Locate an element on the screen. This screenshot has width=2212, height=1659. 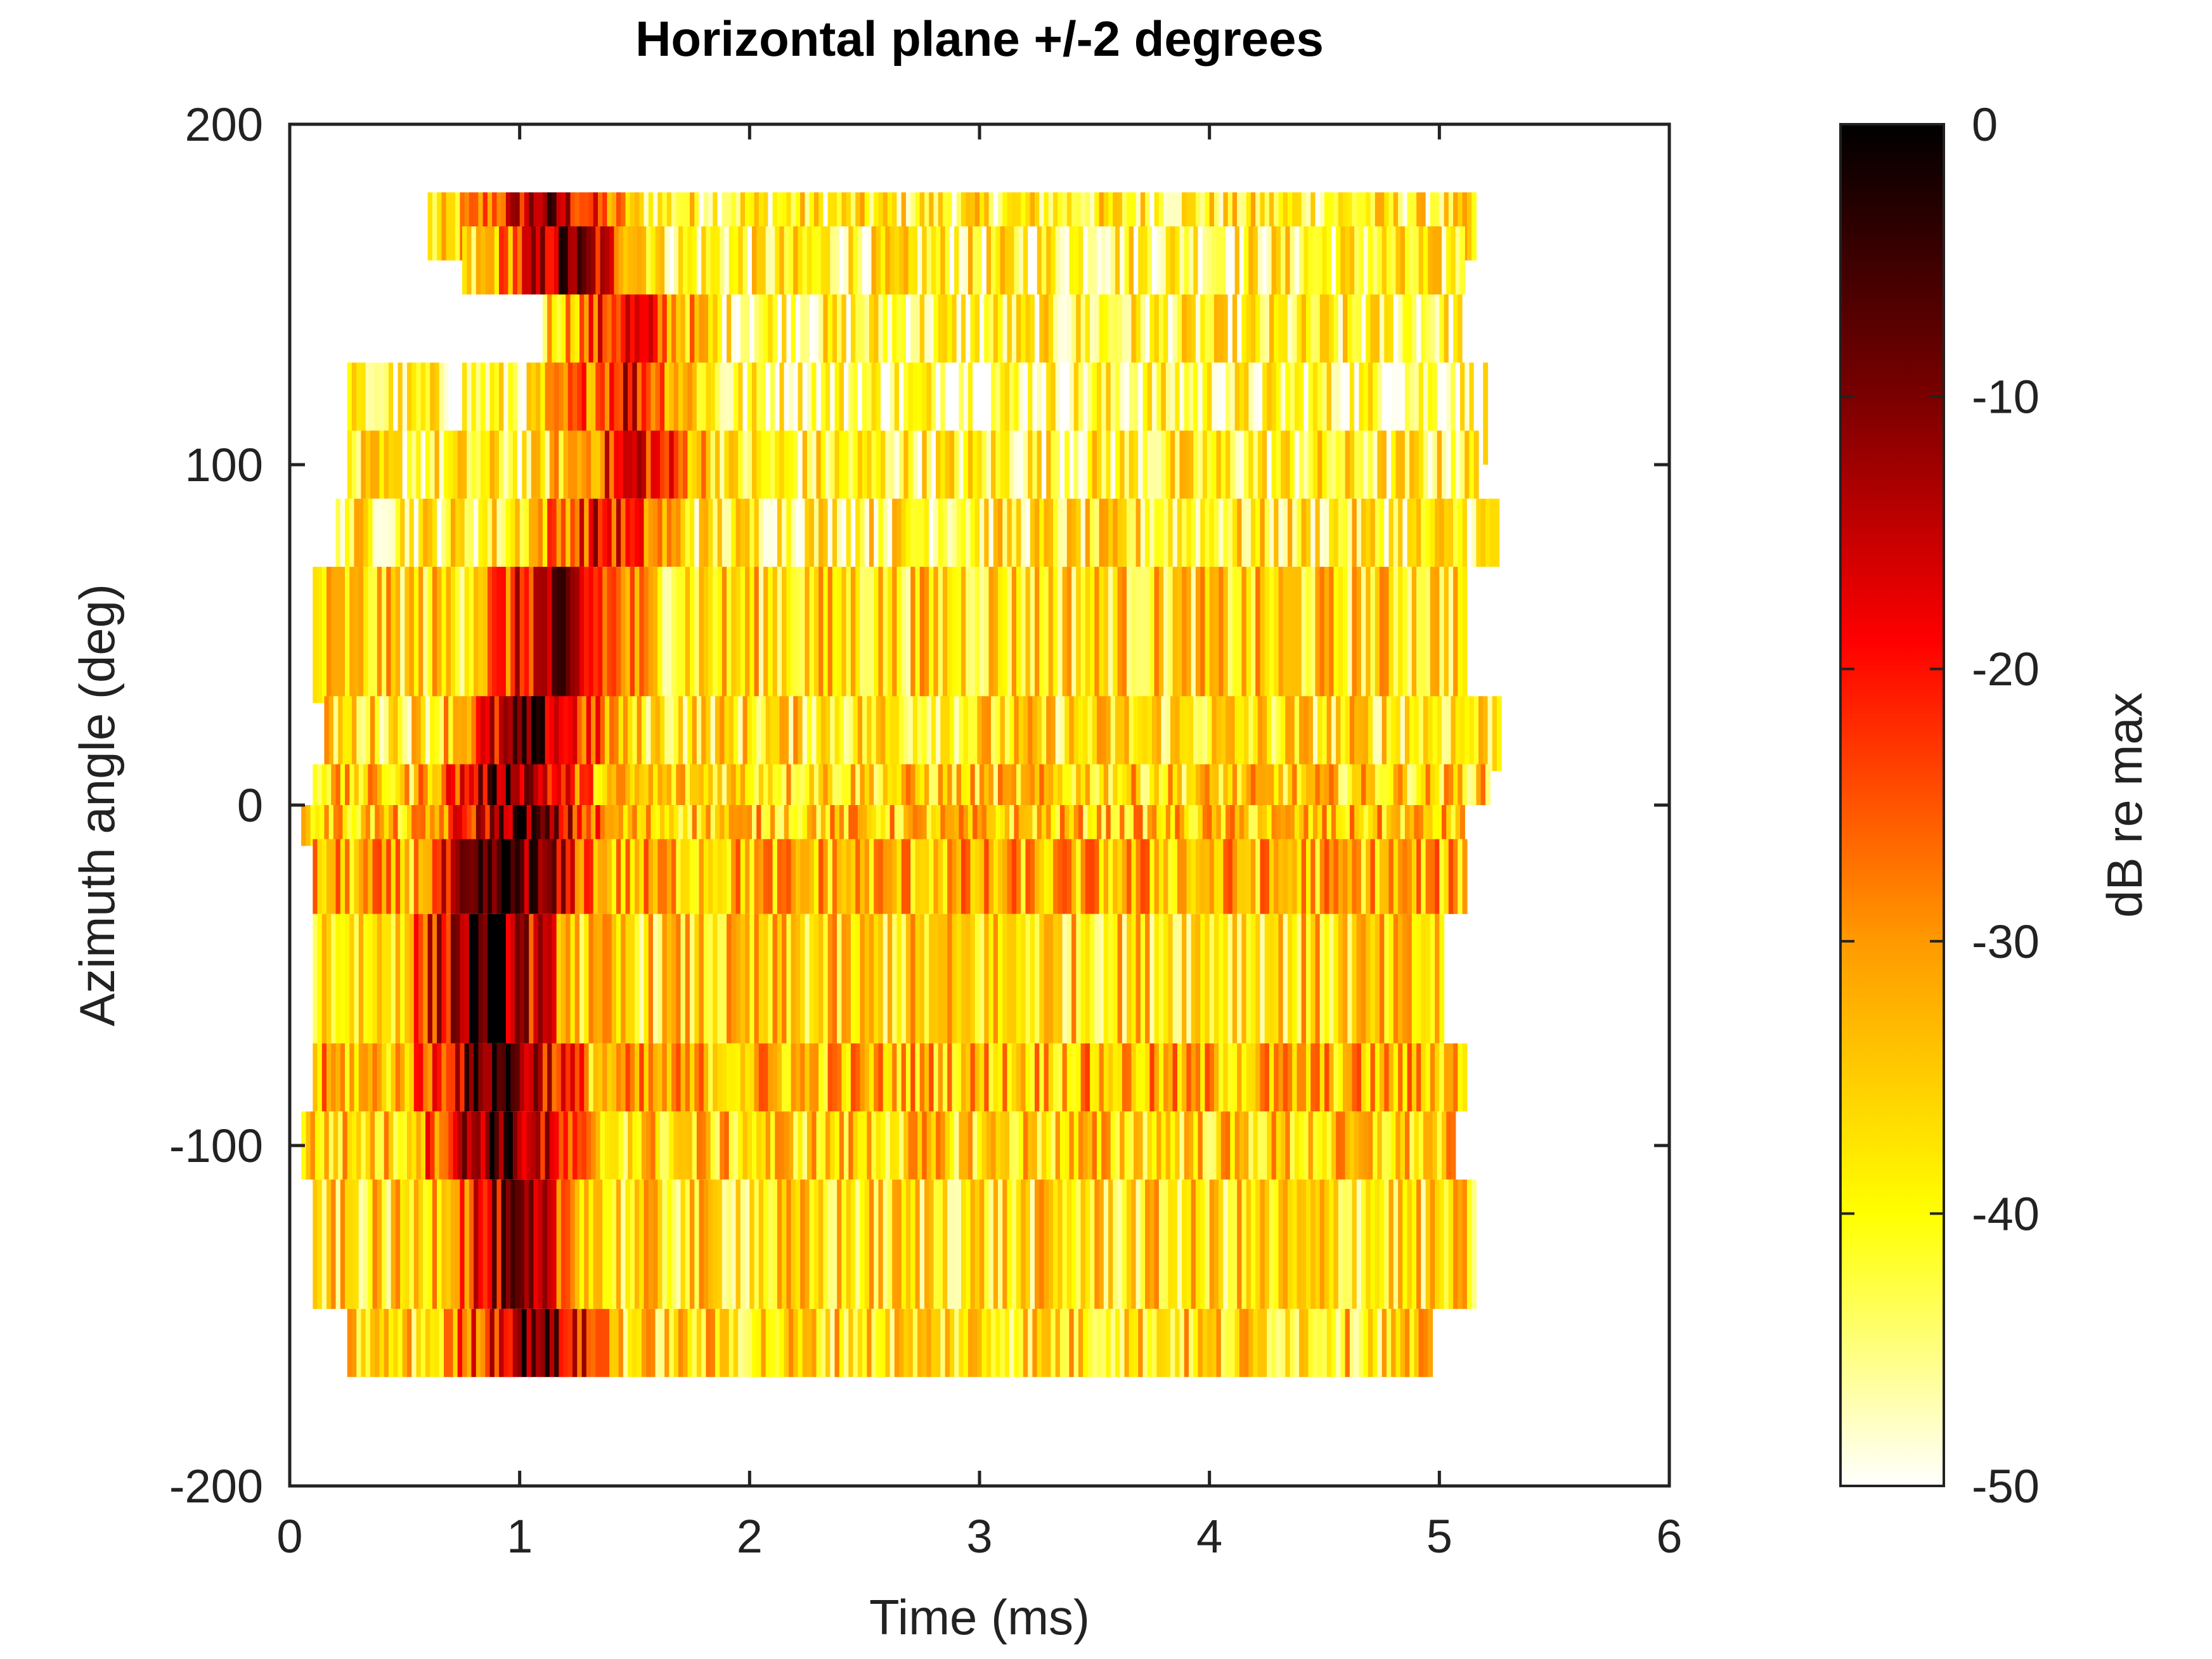
colorbar-ticks: 0-10-20-30-40-50 is located at coordinates (1940, 805).